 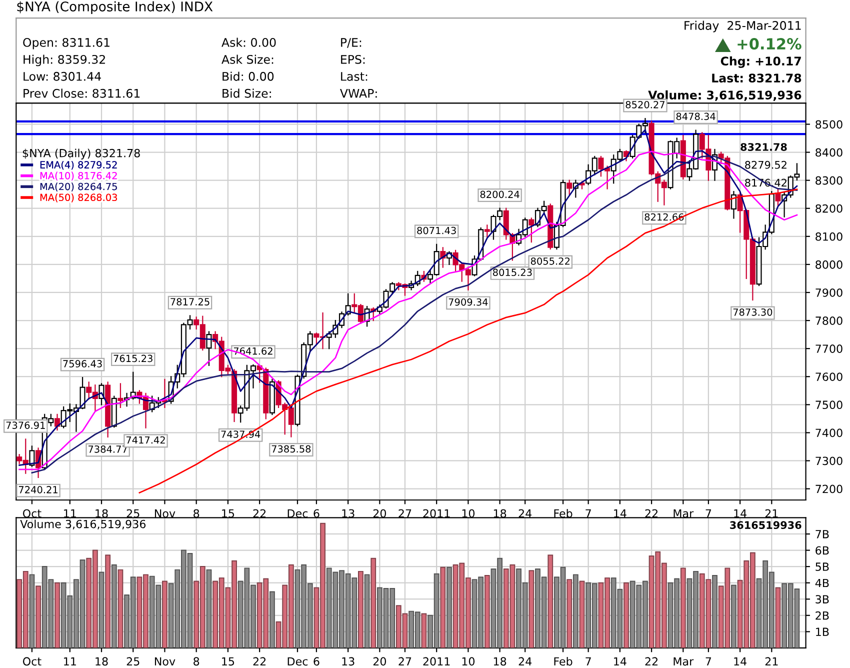 I want to click on y-tick-label: 7500, so click(x=829, y=405).